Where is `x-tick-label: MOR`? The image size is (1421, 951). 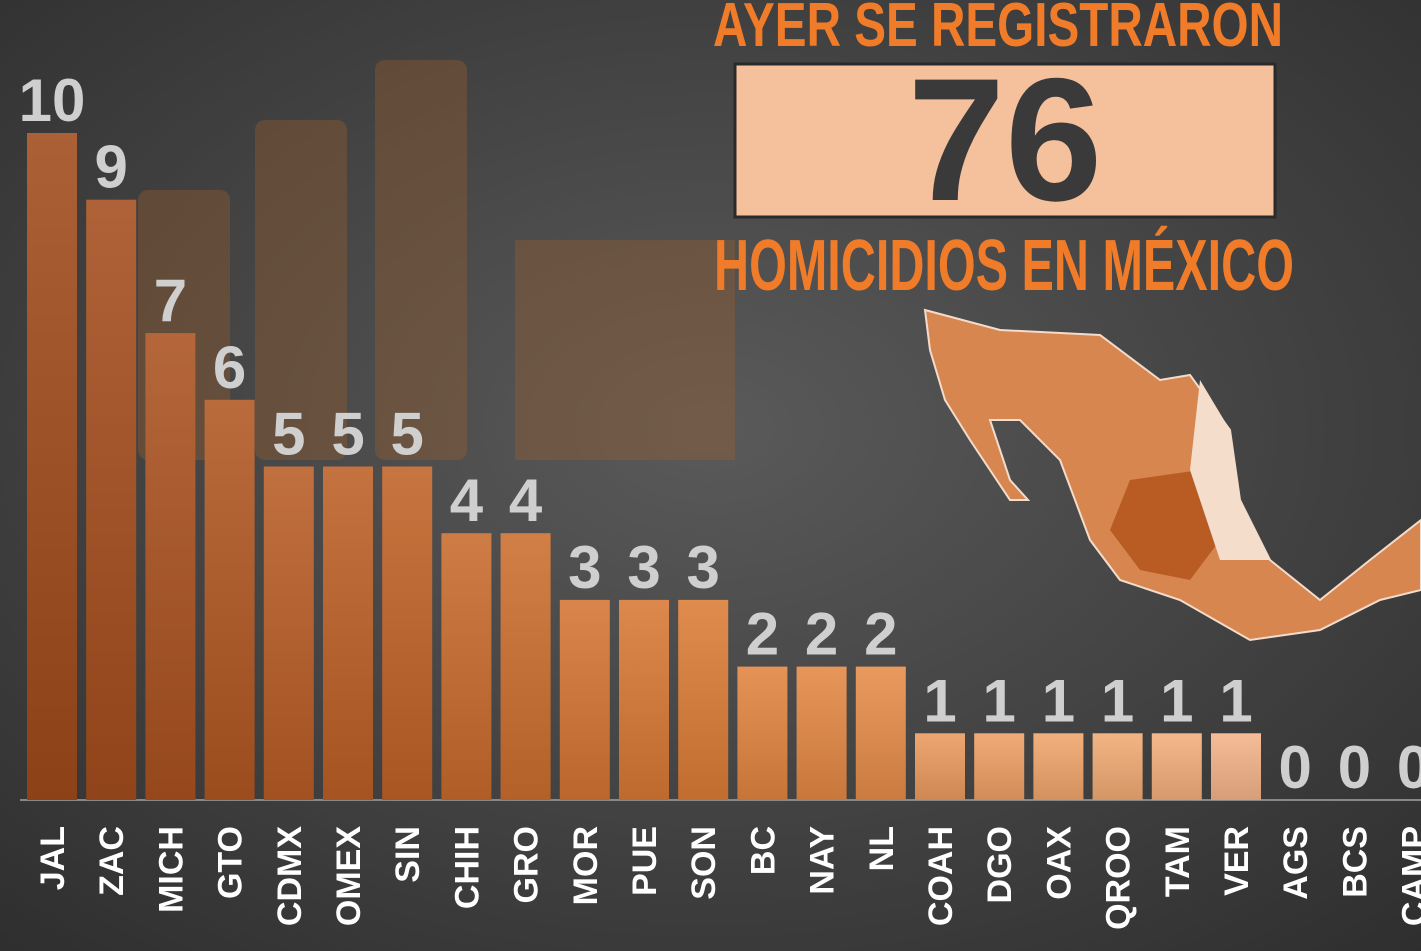 x-tick-label: MOR is located at coordinates (586, 865).